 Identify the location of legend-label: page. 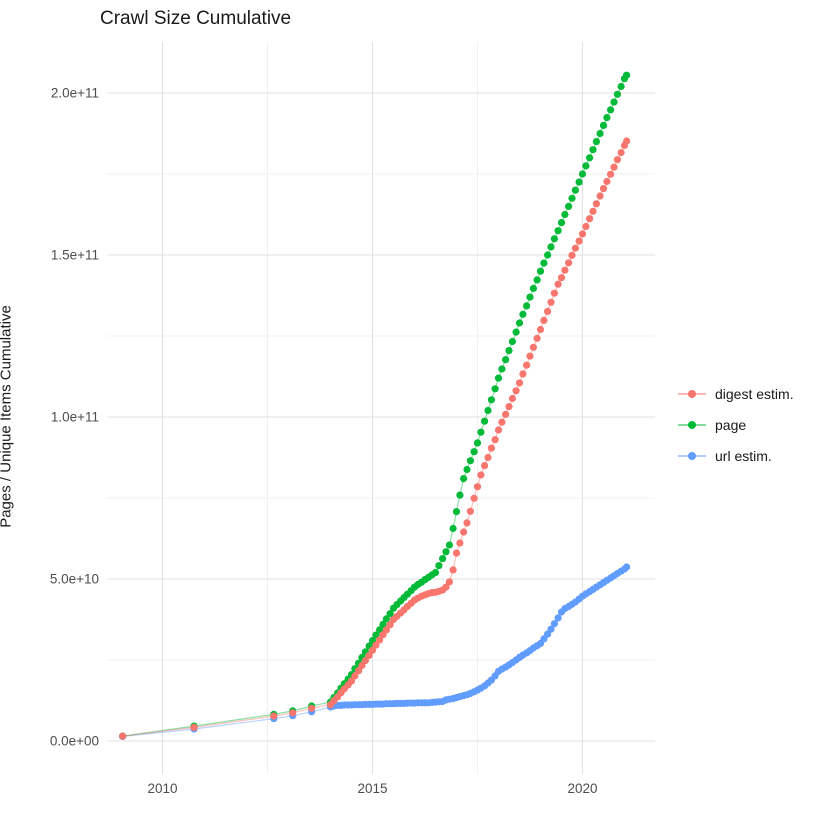
(731, 424).